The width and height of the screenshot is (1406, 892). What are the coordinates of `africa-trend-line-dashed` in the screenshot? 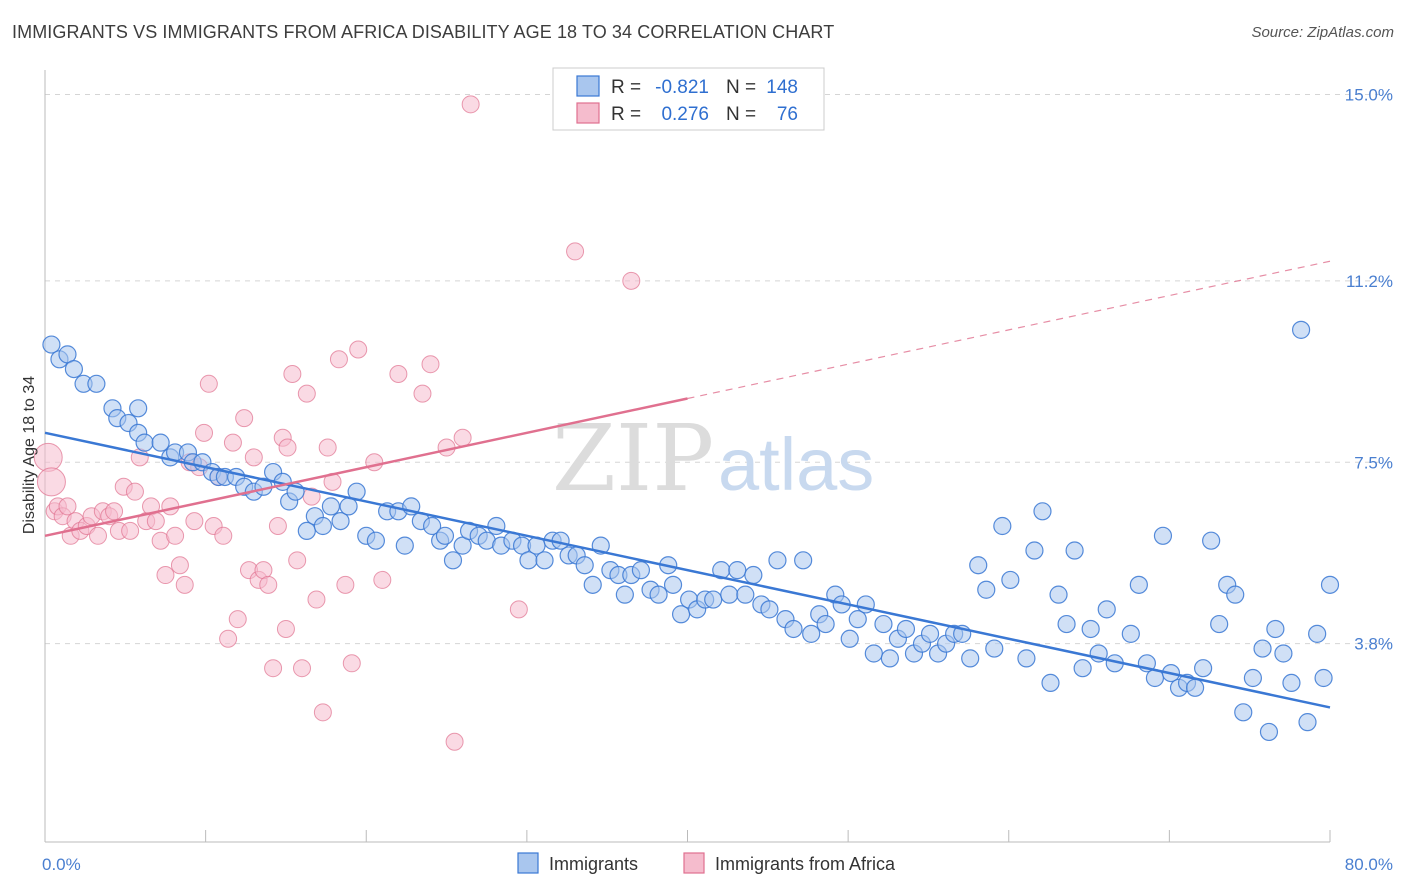 It's located at (1009, 330).